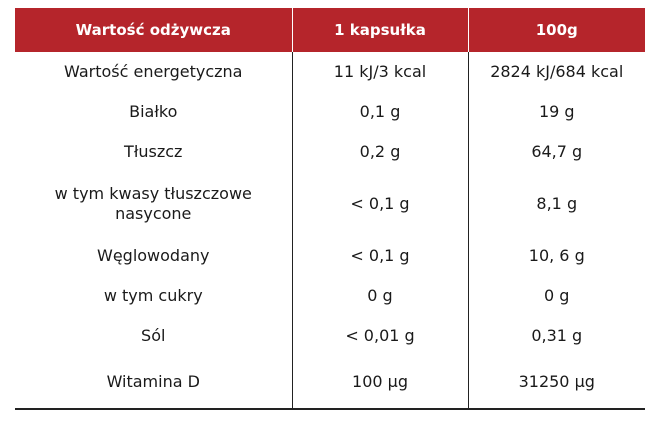  Describe the element at coordinates (154, 296) in the screenshot. I see `row-label: w tym cukry` at that location.